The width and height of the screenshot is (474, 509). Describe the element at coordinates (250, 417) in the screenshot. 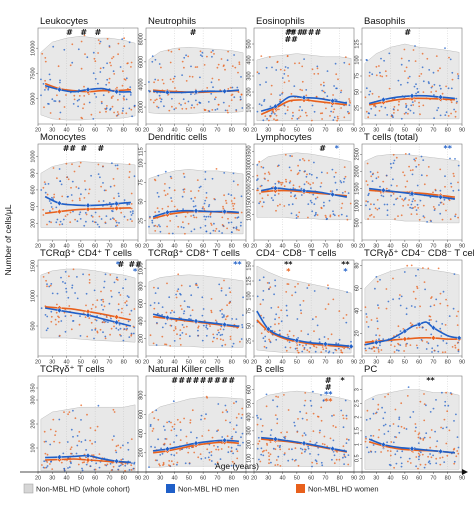

I see `y-tick-label: 400` at that location.